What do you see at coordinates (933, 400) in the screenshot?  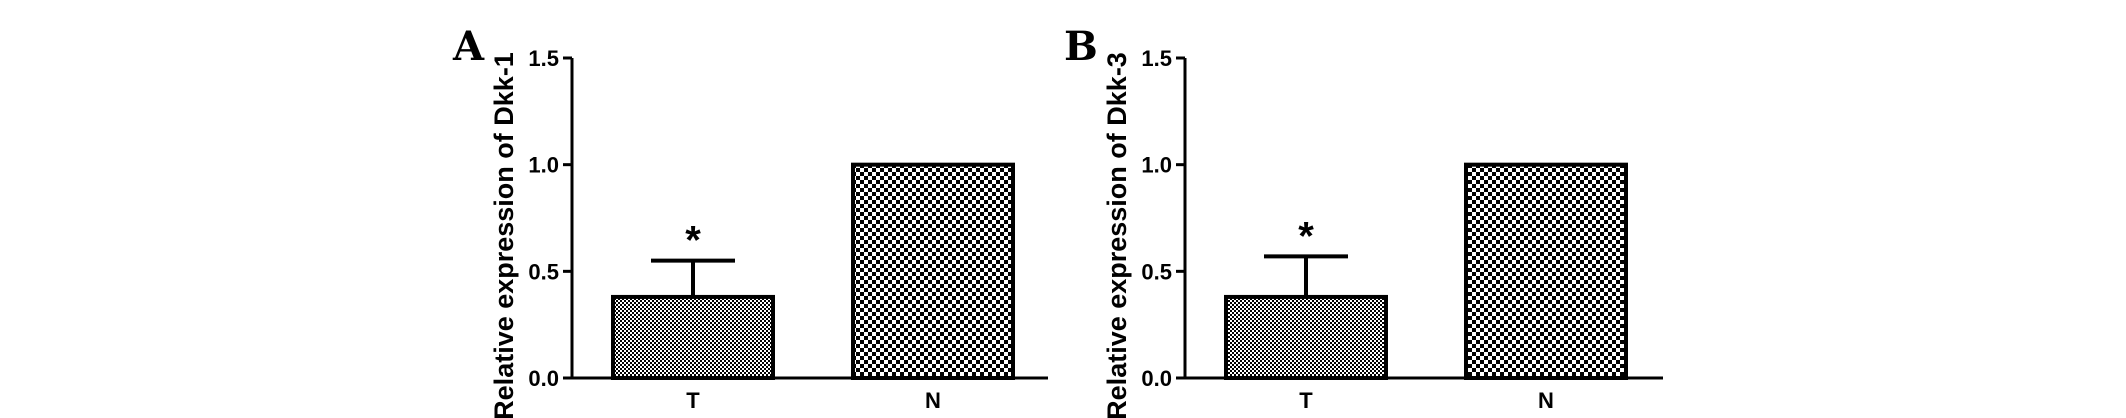 I see `x-category-label-n-a: N` at bounding box center [933, 400].